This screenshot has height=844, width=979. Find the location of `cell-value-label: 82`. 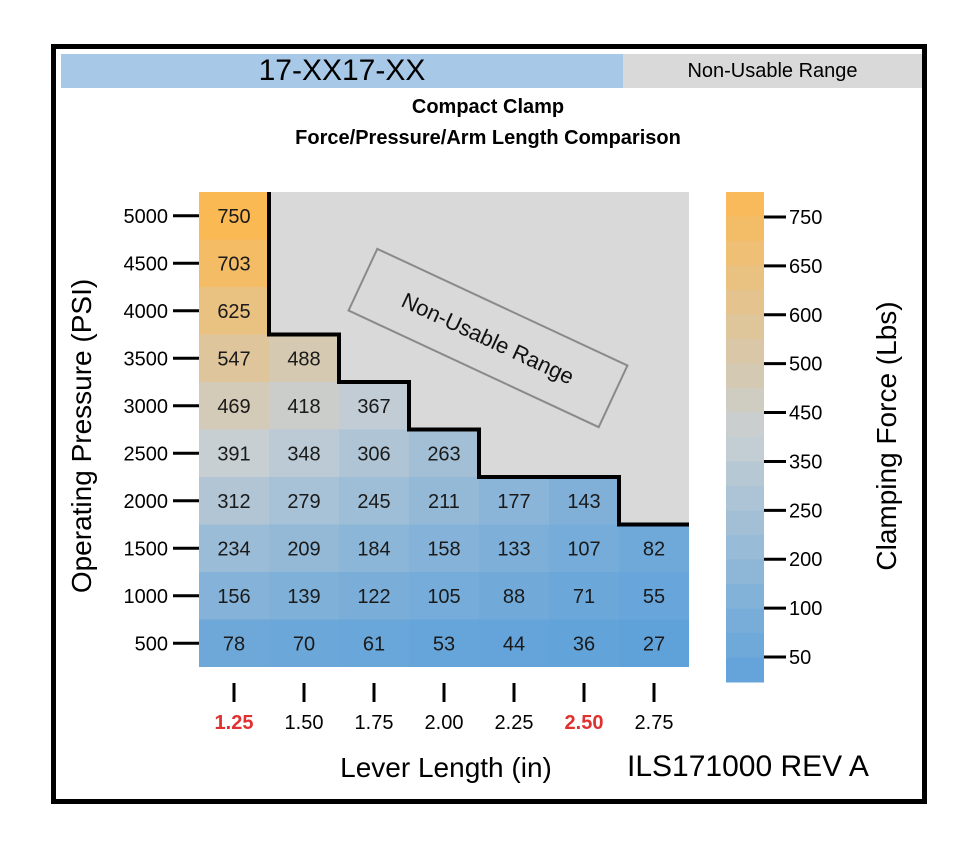

cell-value-label: 82 is located at coordinates (654, 549).